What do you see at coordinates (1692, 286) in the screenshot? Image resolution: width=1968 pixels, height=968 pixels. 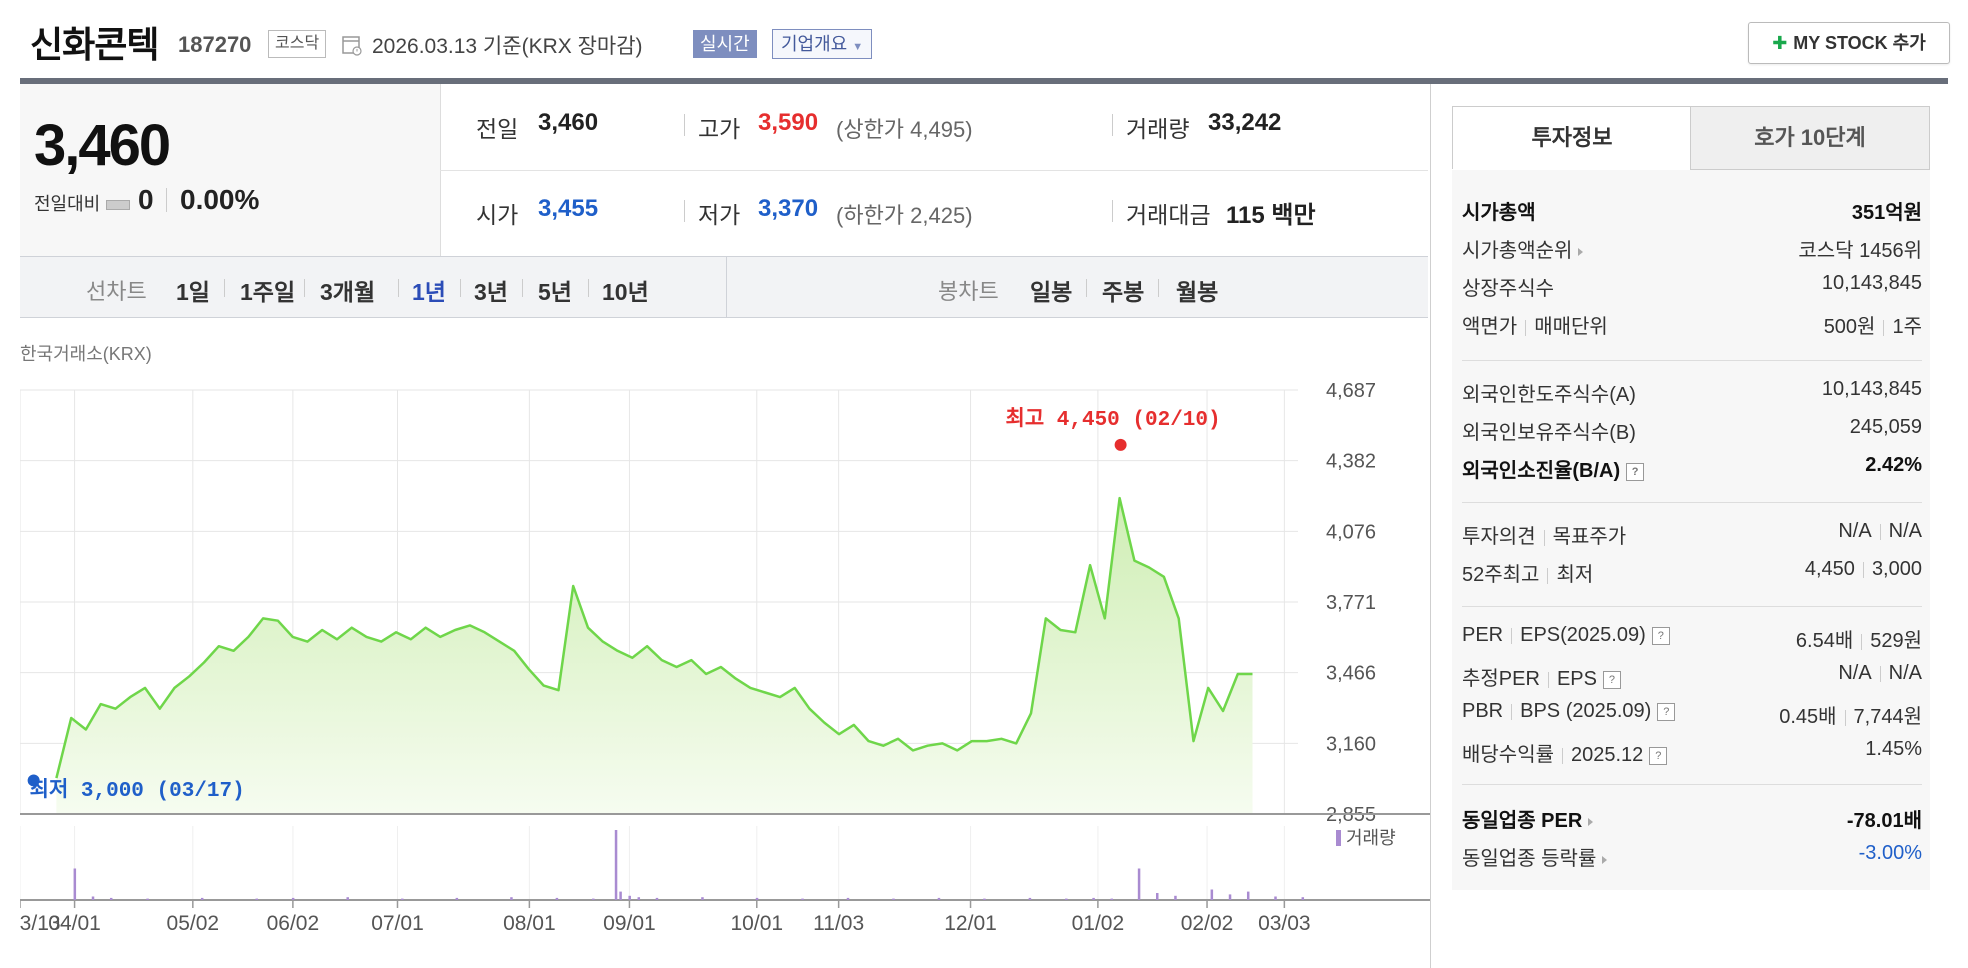 I see `listed-shares-row: 상장주식수 10,143,845` at bounding box center [1692, 286].